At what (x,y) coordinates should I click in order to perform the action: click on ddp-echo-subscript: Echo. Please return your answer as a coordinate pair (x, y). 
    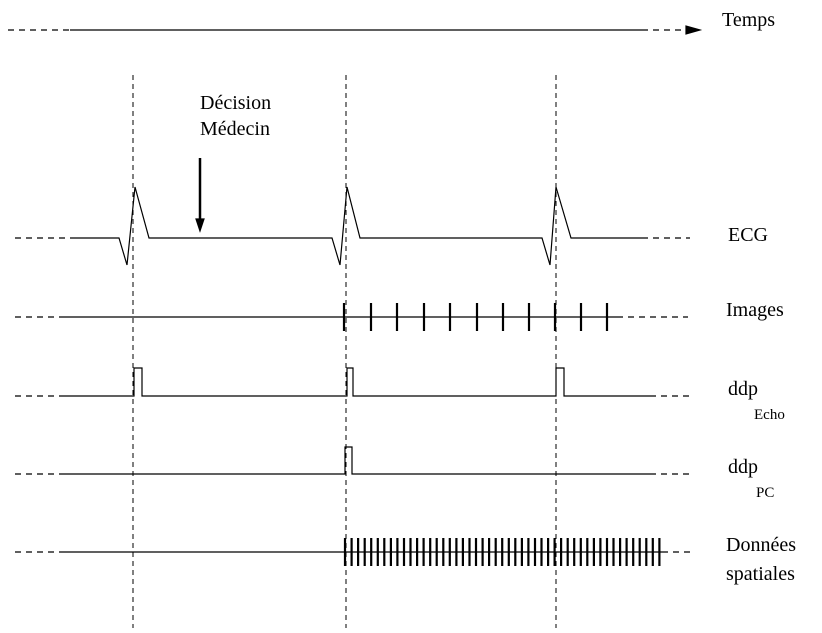
    Looking at the image, I should click on (769, 415).